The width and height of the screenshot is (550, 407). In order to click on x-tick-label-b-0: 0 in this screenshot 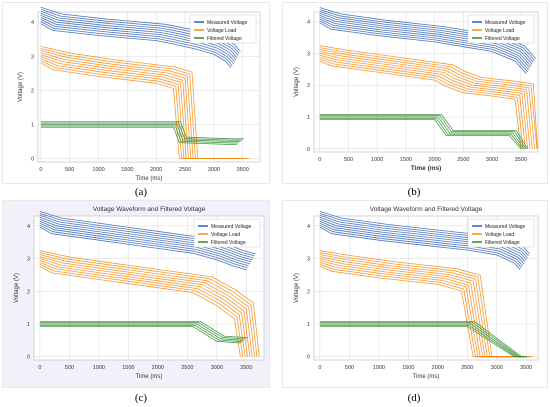, I will do `click(319, 160)`.